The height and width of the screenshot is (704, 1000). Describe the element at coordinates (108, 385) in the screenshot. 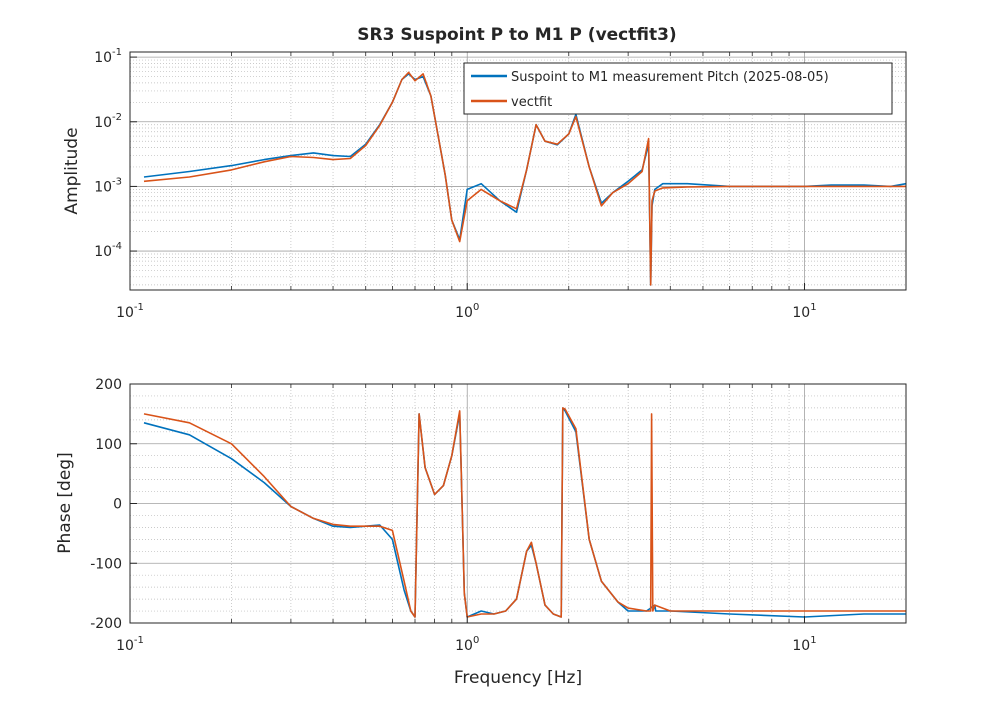

I see `phase-ytick-label: 200` at that location.